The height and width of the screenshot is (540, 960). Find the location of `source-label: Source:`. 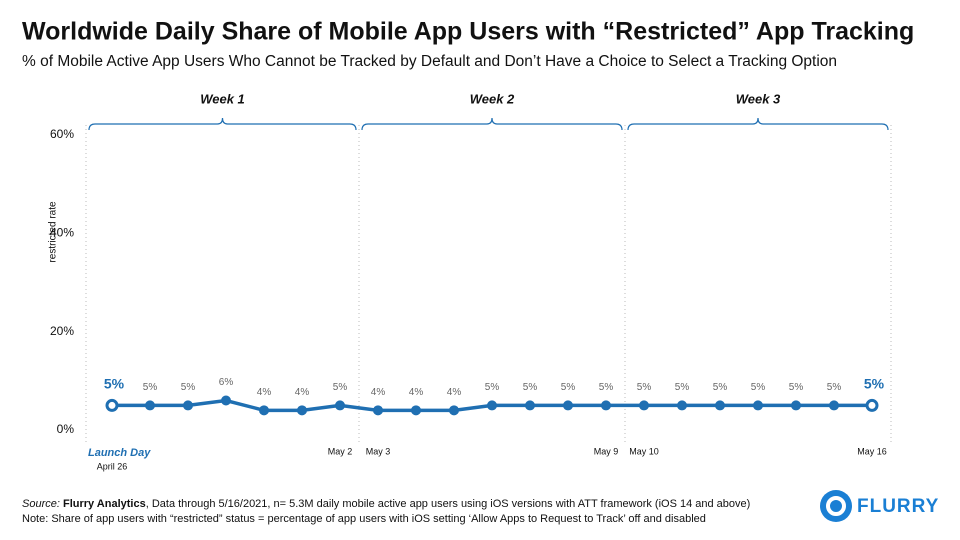

source-label: Source: is located at coordinates (41, 504).